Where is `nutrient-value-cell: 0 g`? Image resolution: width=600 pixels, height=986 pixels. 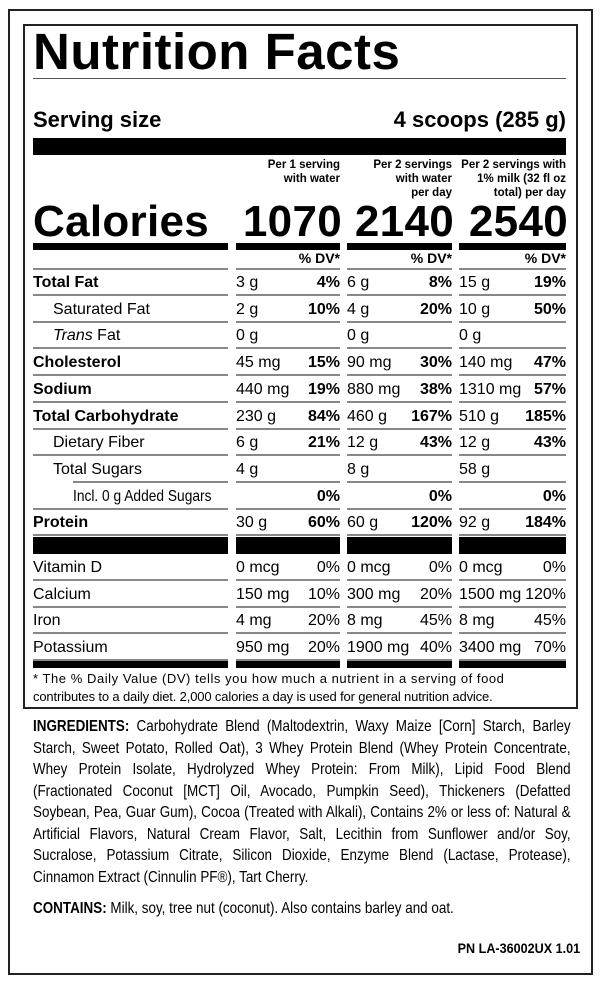
nutrient-value-cell: 0 g is located at coordinates (288, 336).